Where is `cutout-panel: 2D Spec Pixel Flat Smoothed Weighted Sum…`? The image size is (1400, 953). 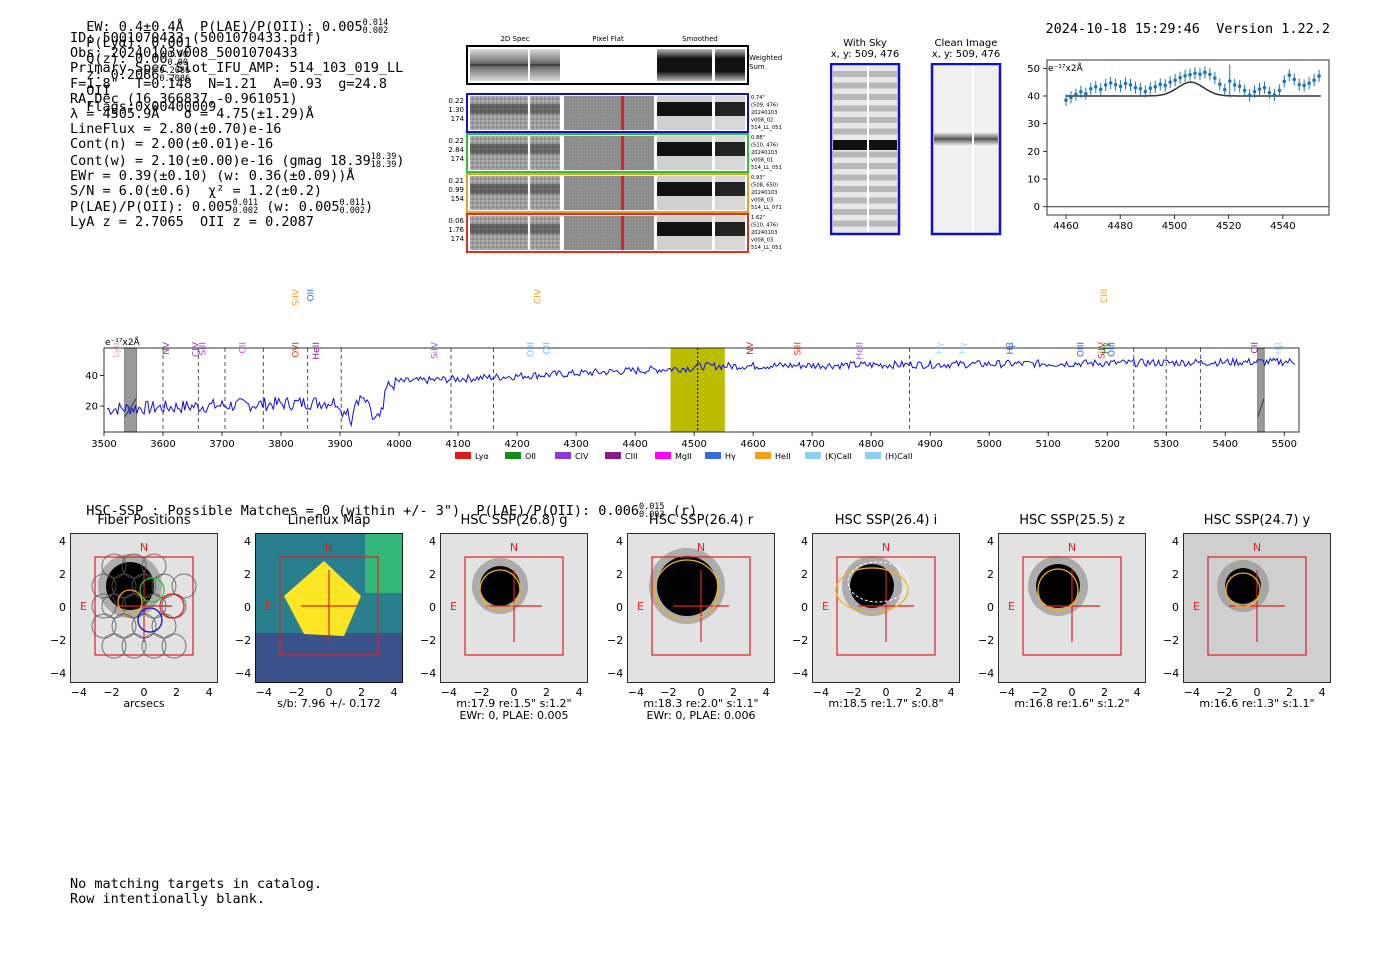 cutout-panel: 2D Spec Pixel Flat Smoothed Weighted Sum… is located at coordinates (615, 144).